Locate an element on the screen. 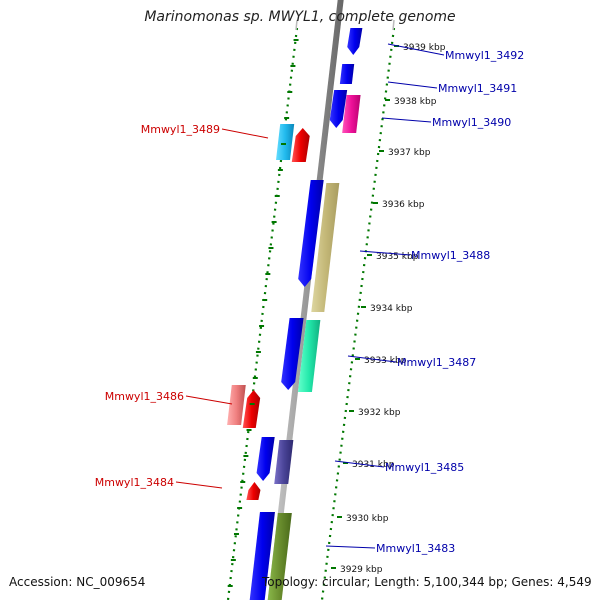  gene-label-left: Mmwyl1_3486 is located at coordinates (144, 396).